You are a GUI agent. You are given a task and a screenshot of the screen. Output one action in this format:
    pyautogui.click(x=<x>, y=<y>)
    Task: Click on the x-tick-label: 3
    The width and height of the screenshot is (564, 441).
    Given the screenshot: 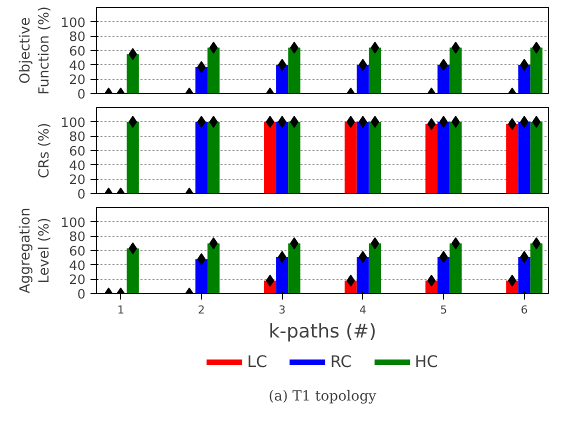 What is the action you would take?
    pyautogui.click(x=282, y=310)
    